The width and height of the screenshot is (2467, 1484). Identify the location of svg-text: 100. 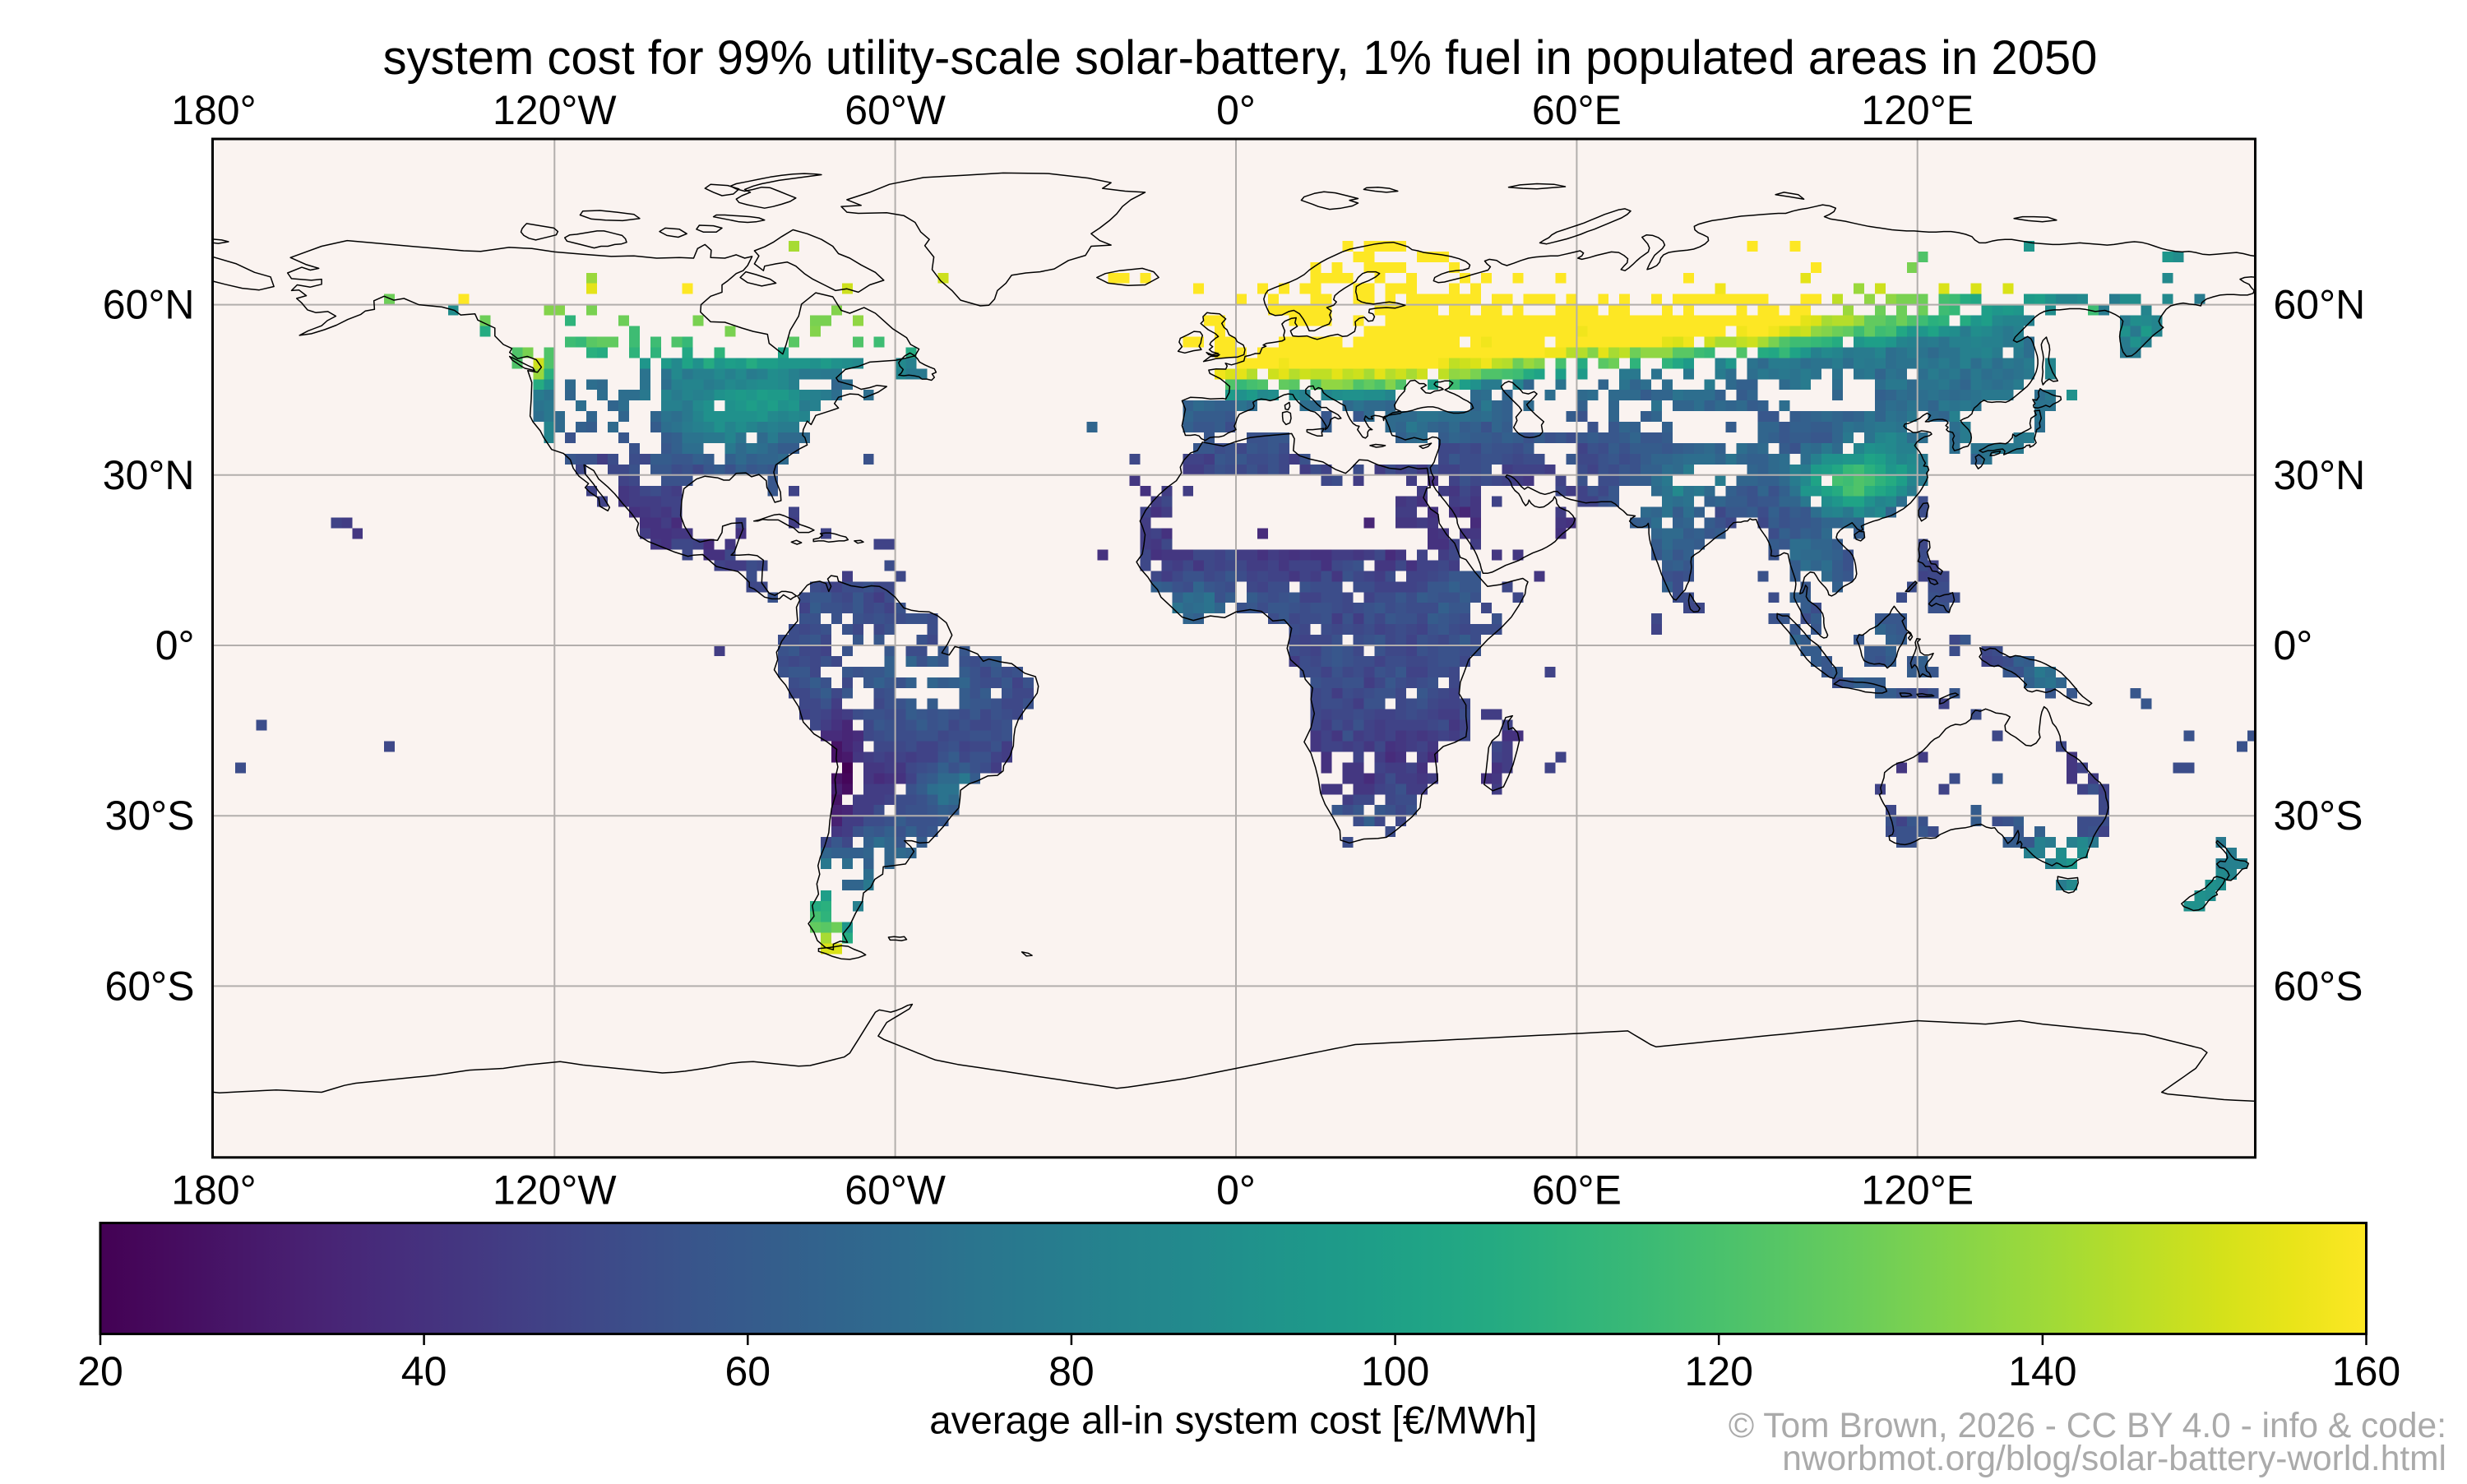
(1395, 1371).